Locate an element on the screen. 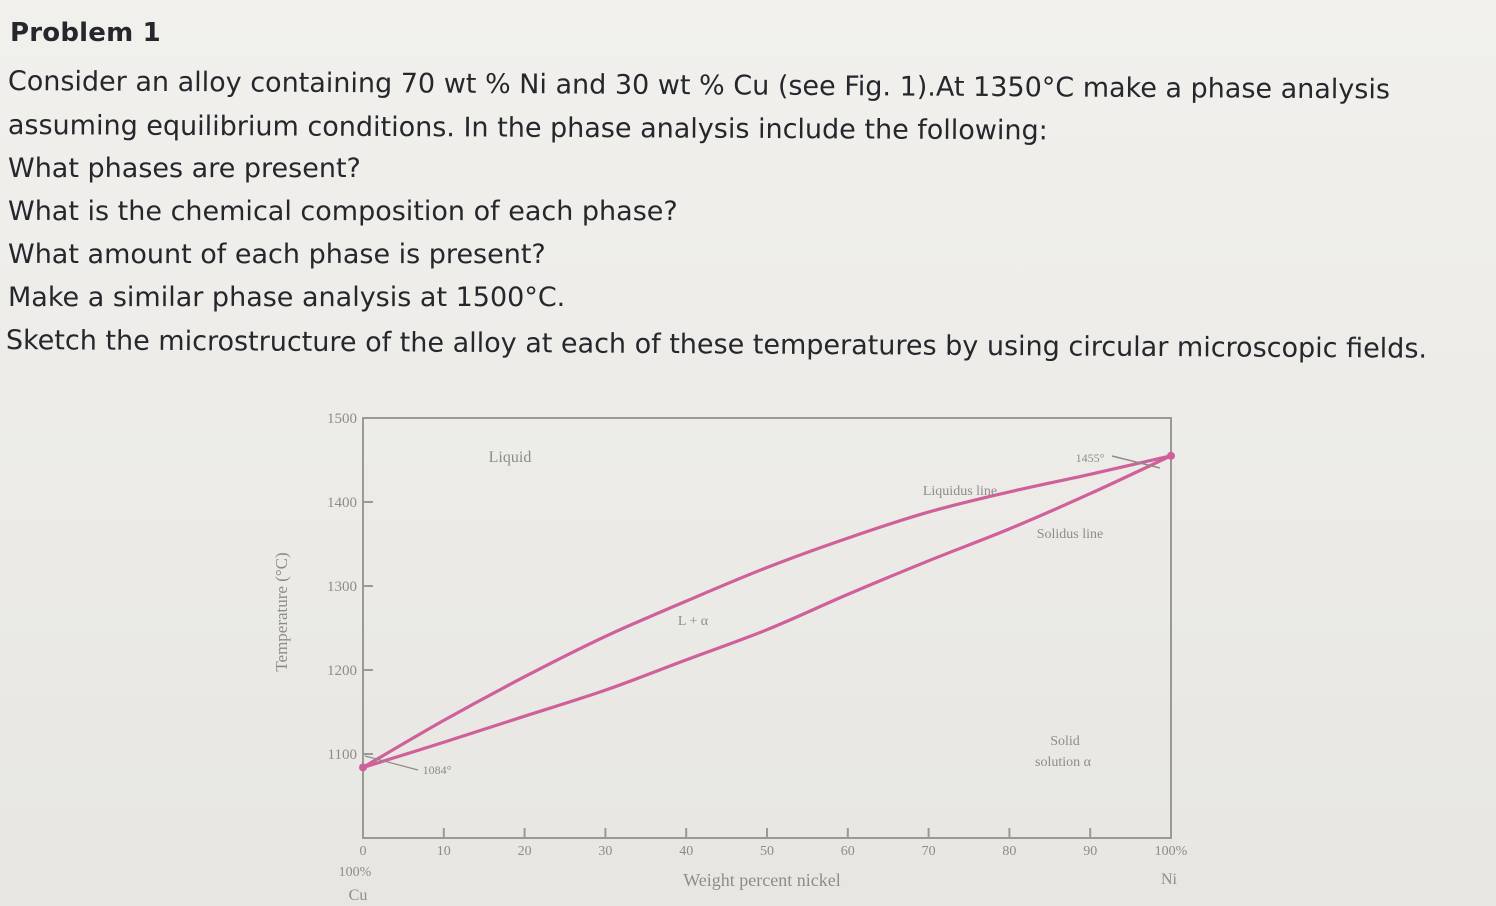 The image size is (1496, 906). solid-solution-label-1: Solid is located at coordinates (1065, 741).